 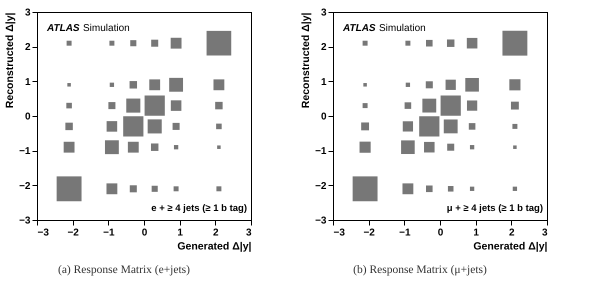 What do you see at coordinates (124, 270) in the screenshot?
I see `text: (a) Response Matrix (e+jets)` at bounding box center [124, 270].